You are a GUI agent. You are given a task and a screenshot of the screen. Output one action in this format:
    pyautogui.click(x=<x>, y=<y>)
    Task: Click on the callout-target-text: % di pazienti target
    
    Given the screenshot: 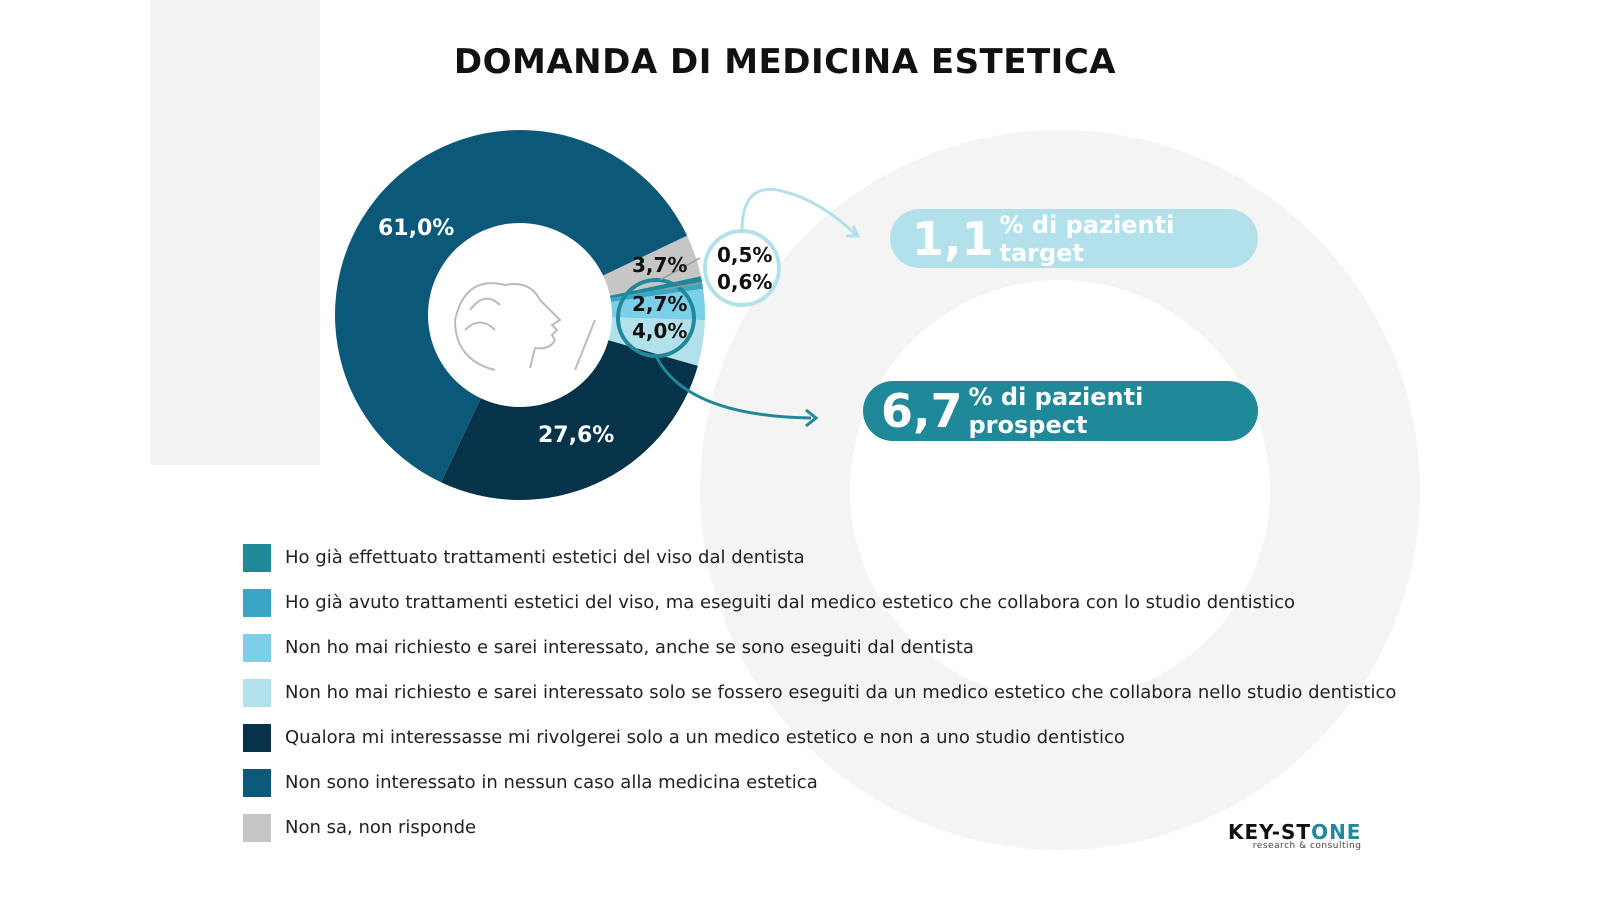 What is the action you would take?
    pyautogui.click(x=1087, y=238)
    